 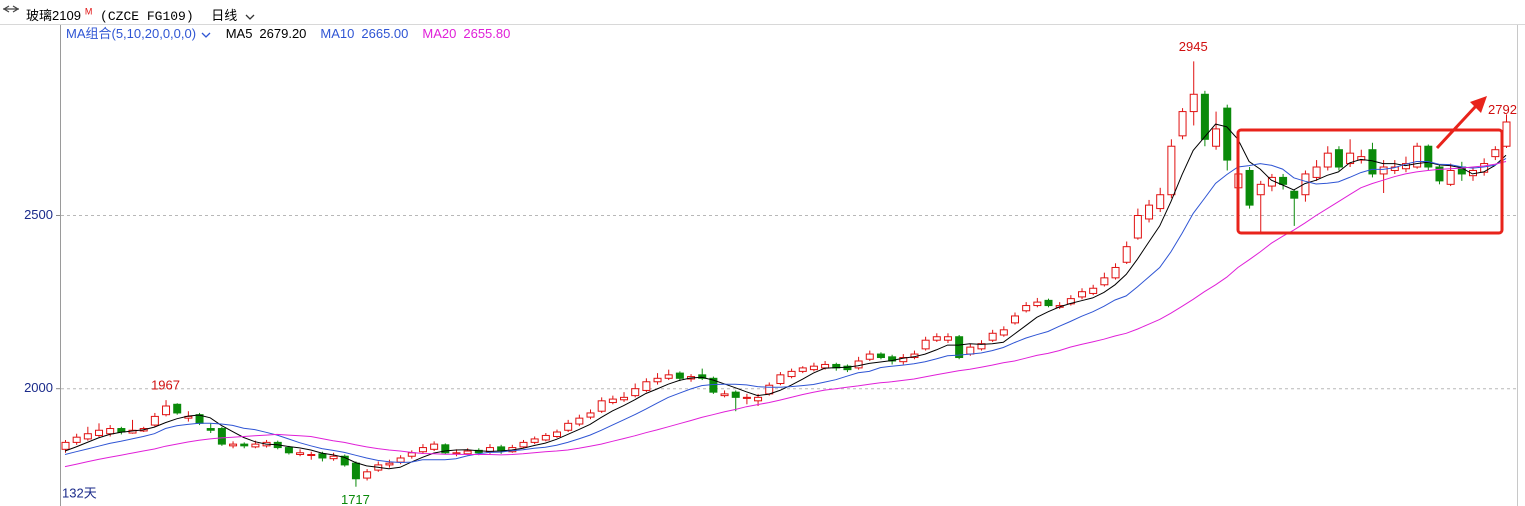 What do you see at coordinates (224, 16) in the screenshot?
I see `period: 日线` at bounding box center [224, 16].